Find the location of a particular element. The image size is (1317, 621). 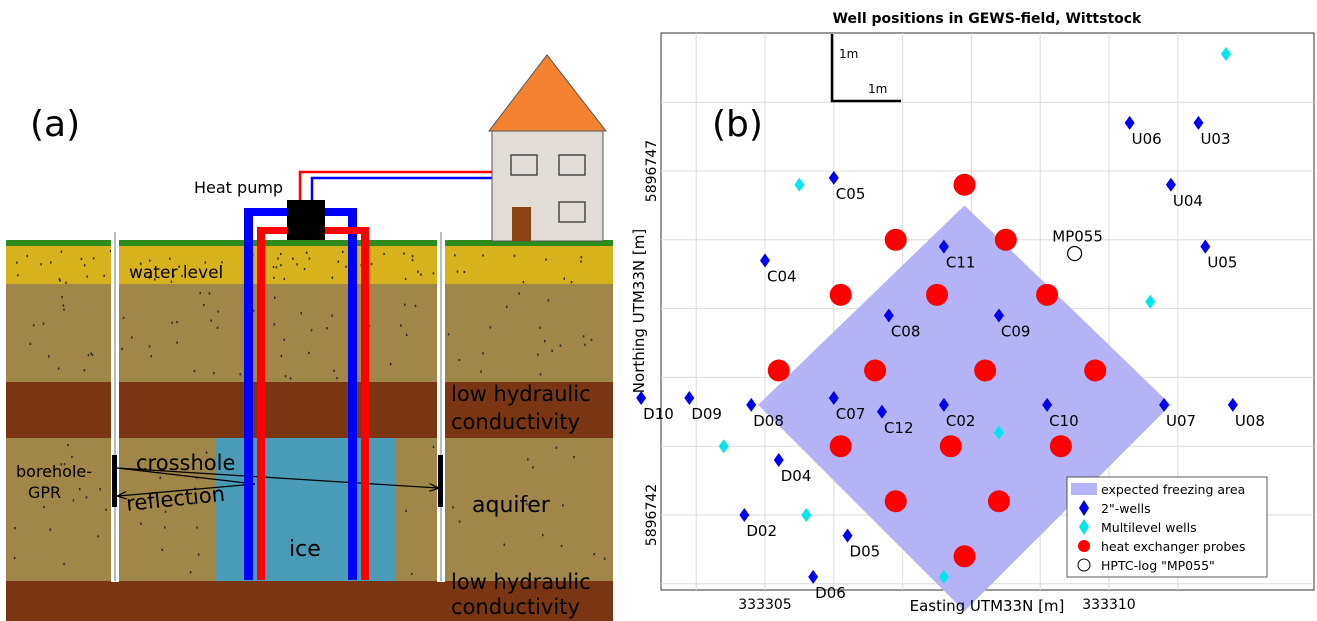

legend-label-multilevel: Multilevel wells is located at coordinates (1149, 527).